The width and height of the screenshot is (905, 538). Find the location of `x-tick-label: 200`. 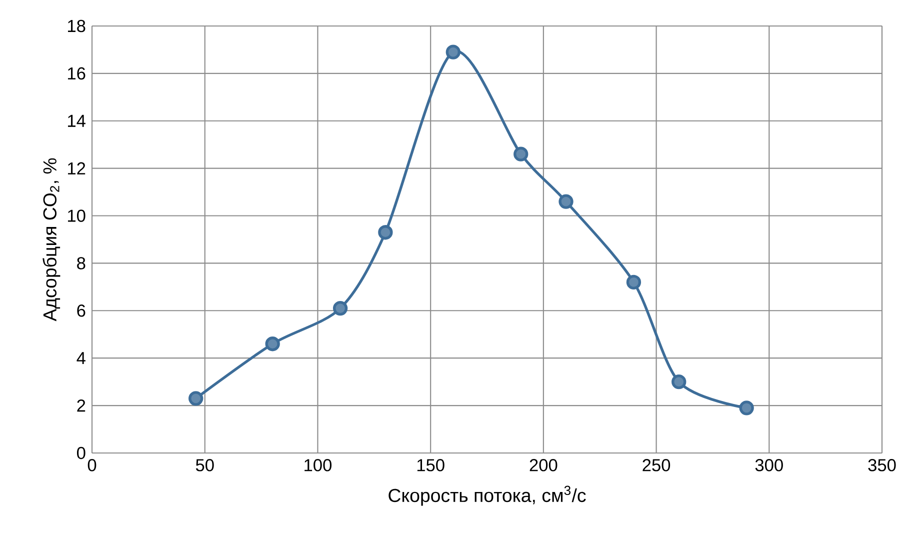

x-tick-label: 200 is located at coordinates (544, 465).